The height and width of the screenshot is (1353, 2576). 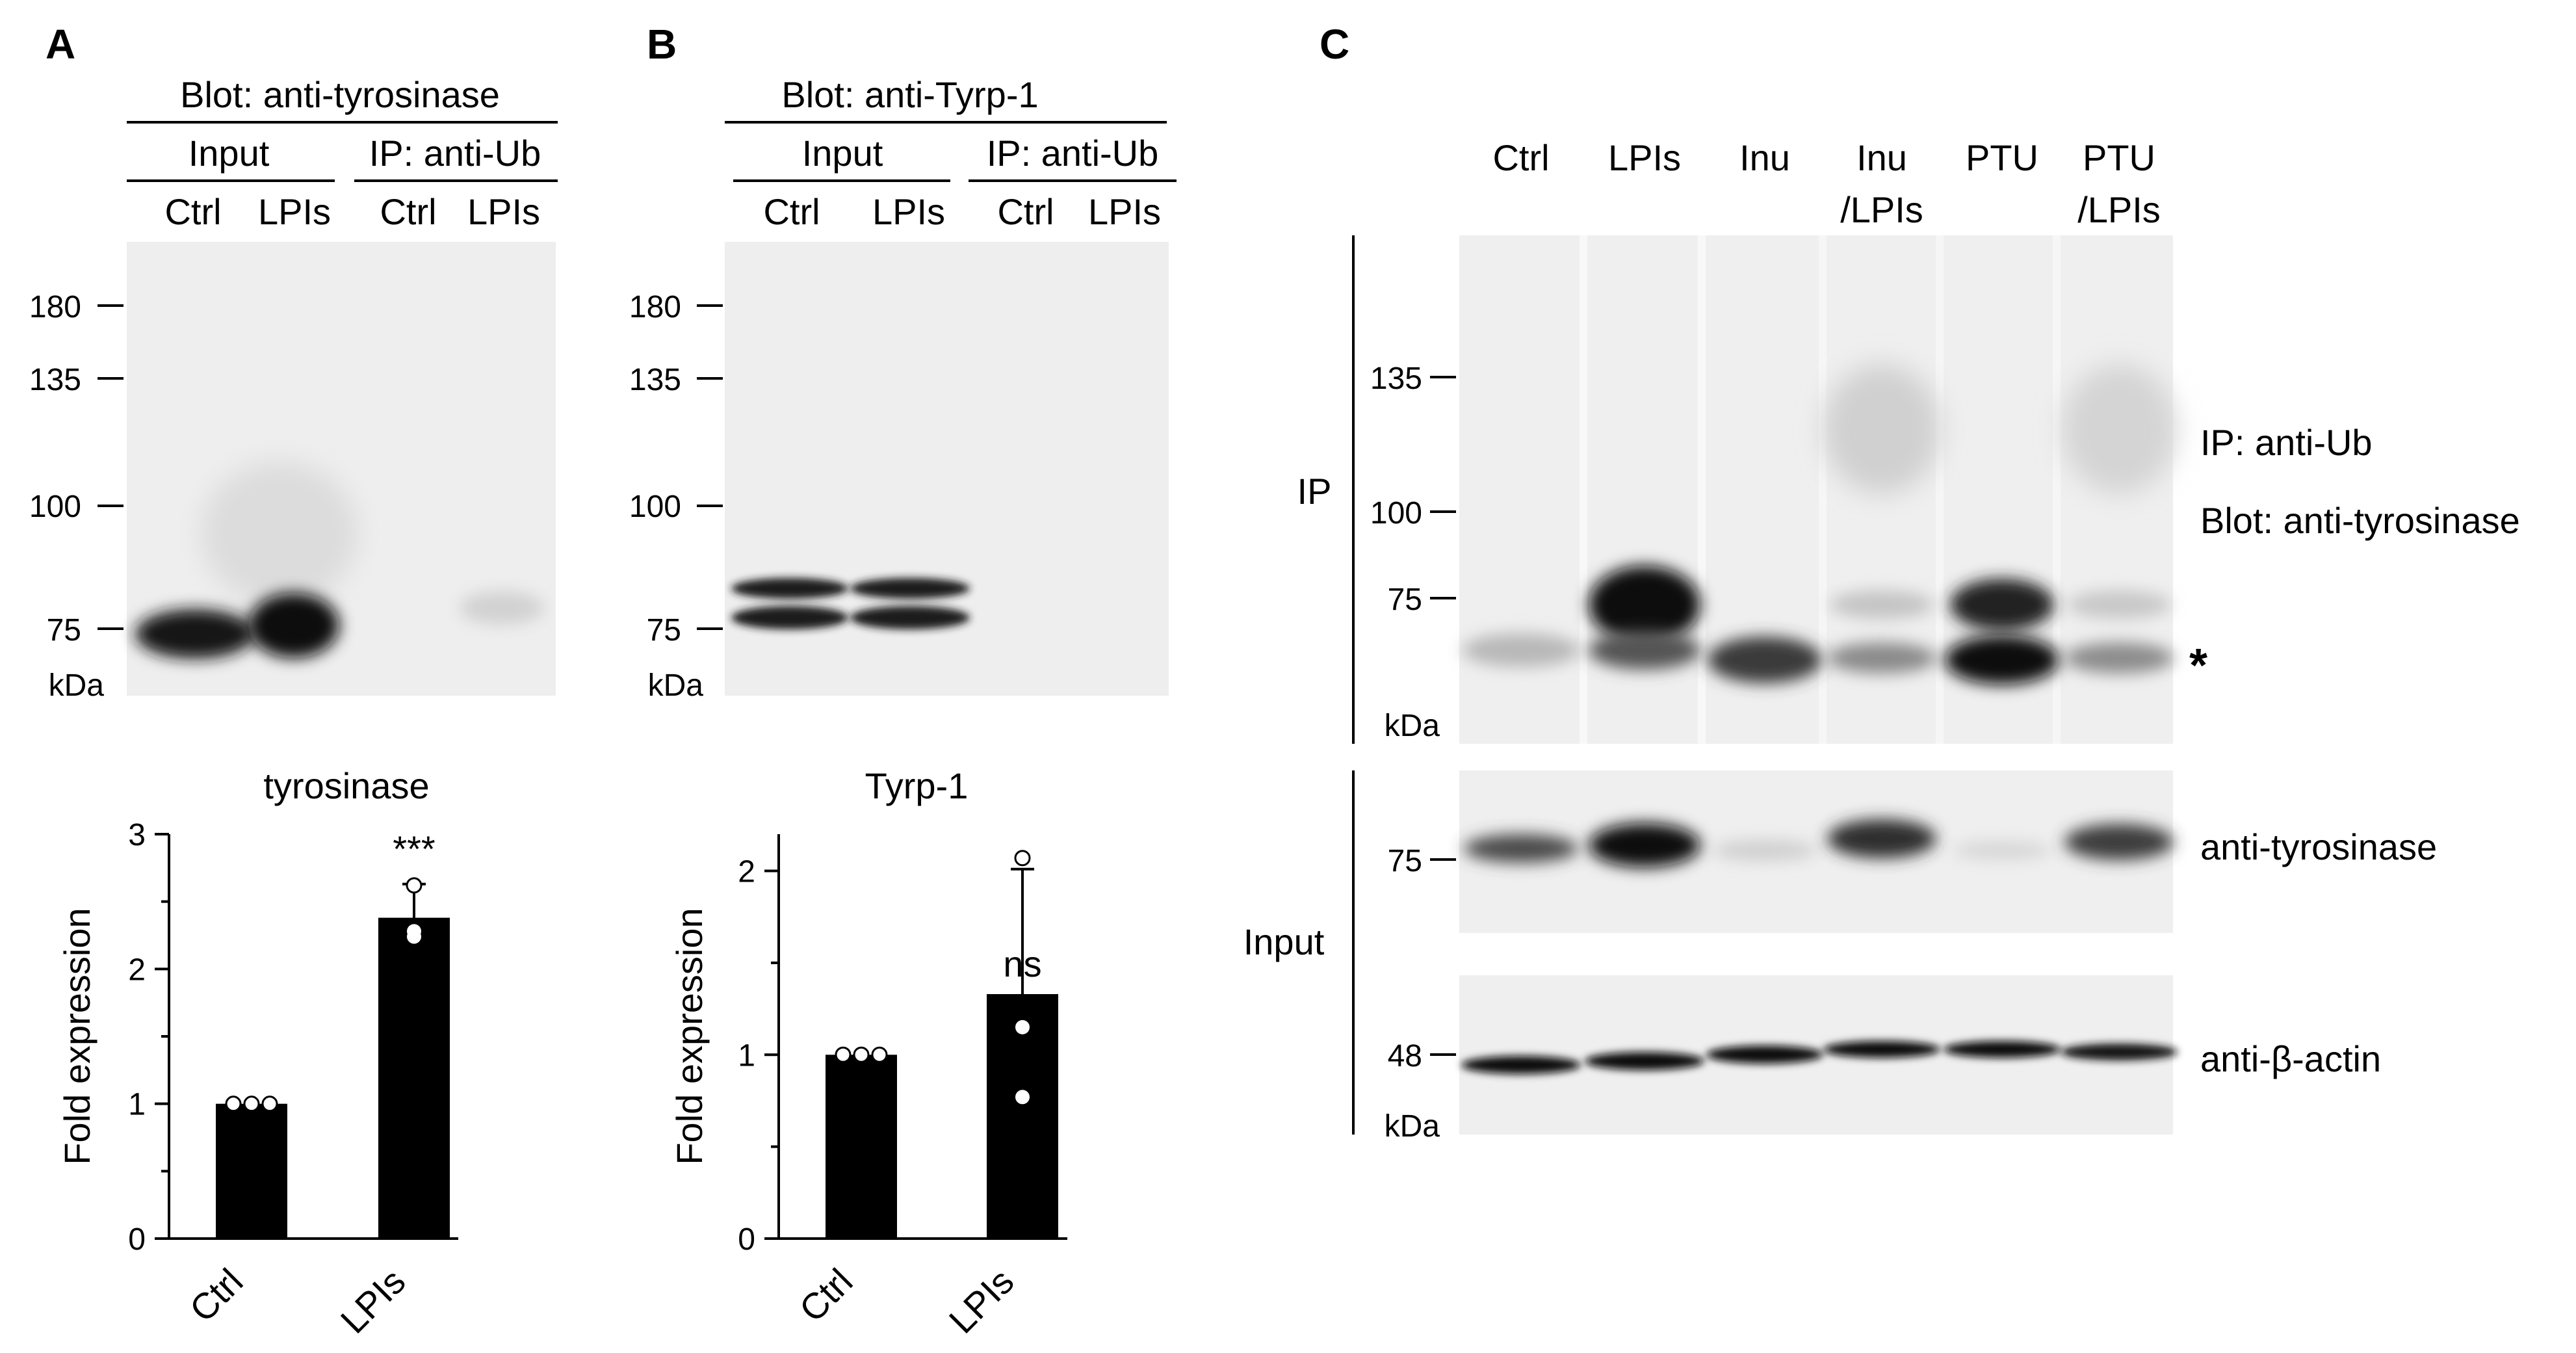 What do you see at coordinates (789, 588) in the screenshot?
I see `panel-b-band-ctrl-upper` at bounding box center [789, 588].